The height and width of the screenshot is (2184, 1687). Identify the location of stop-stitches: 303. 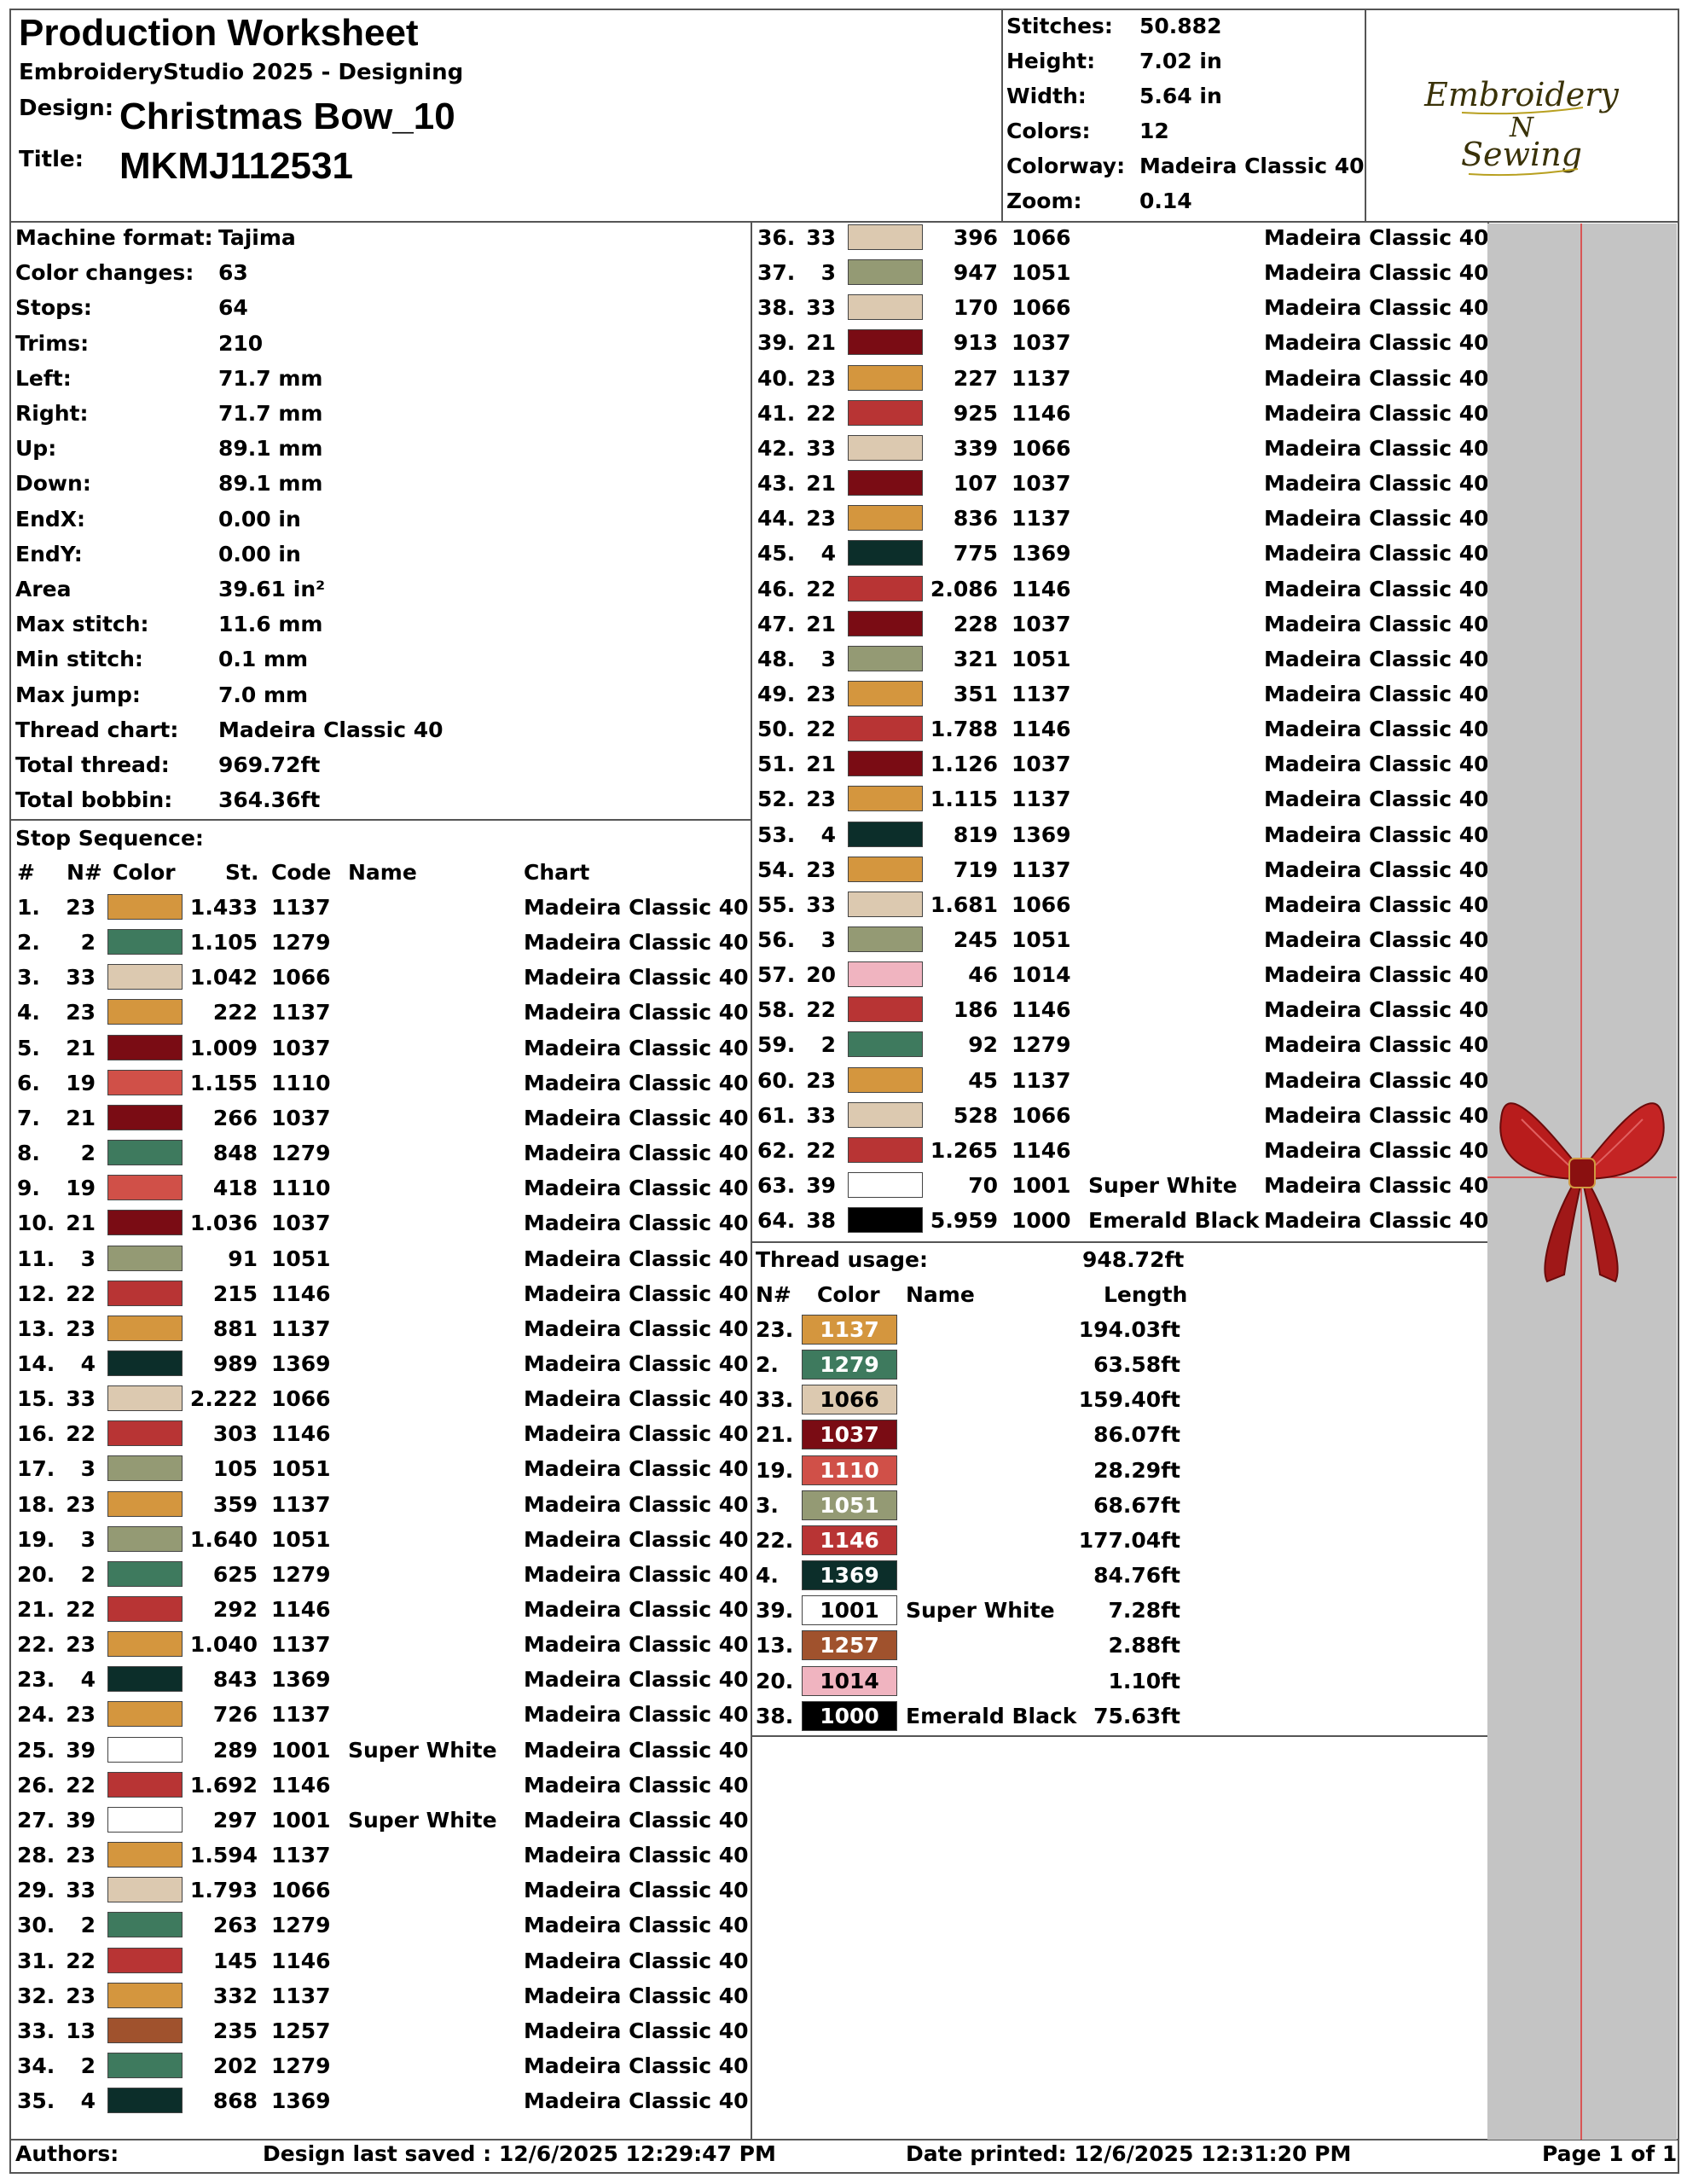
(235, 1434).